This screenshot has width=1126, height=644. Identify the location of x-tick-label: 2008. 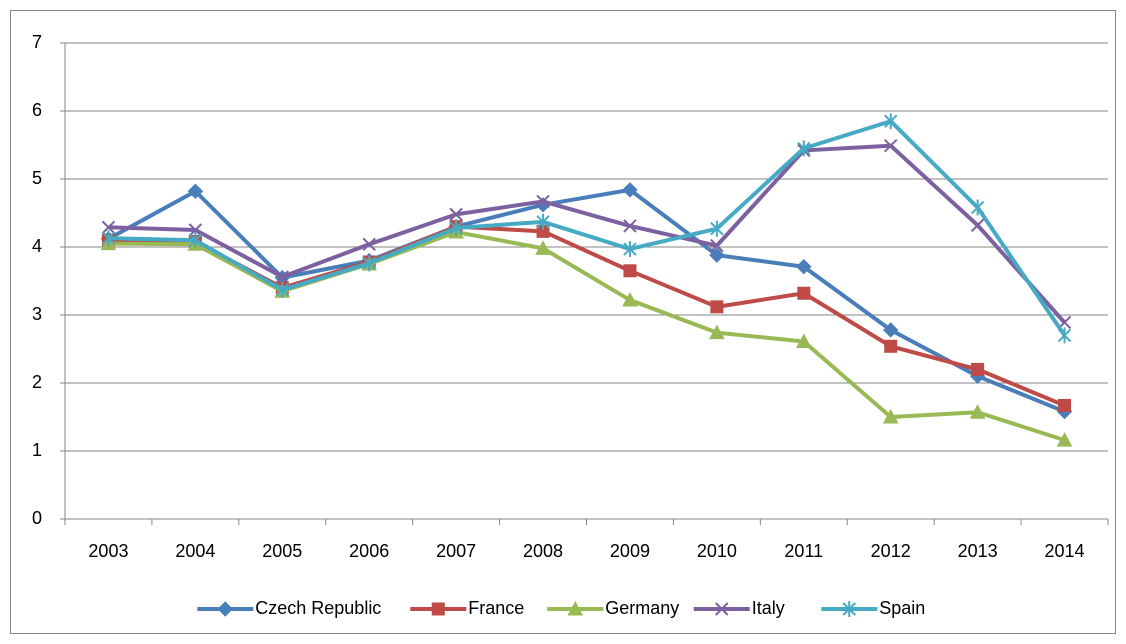
(543, 551).